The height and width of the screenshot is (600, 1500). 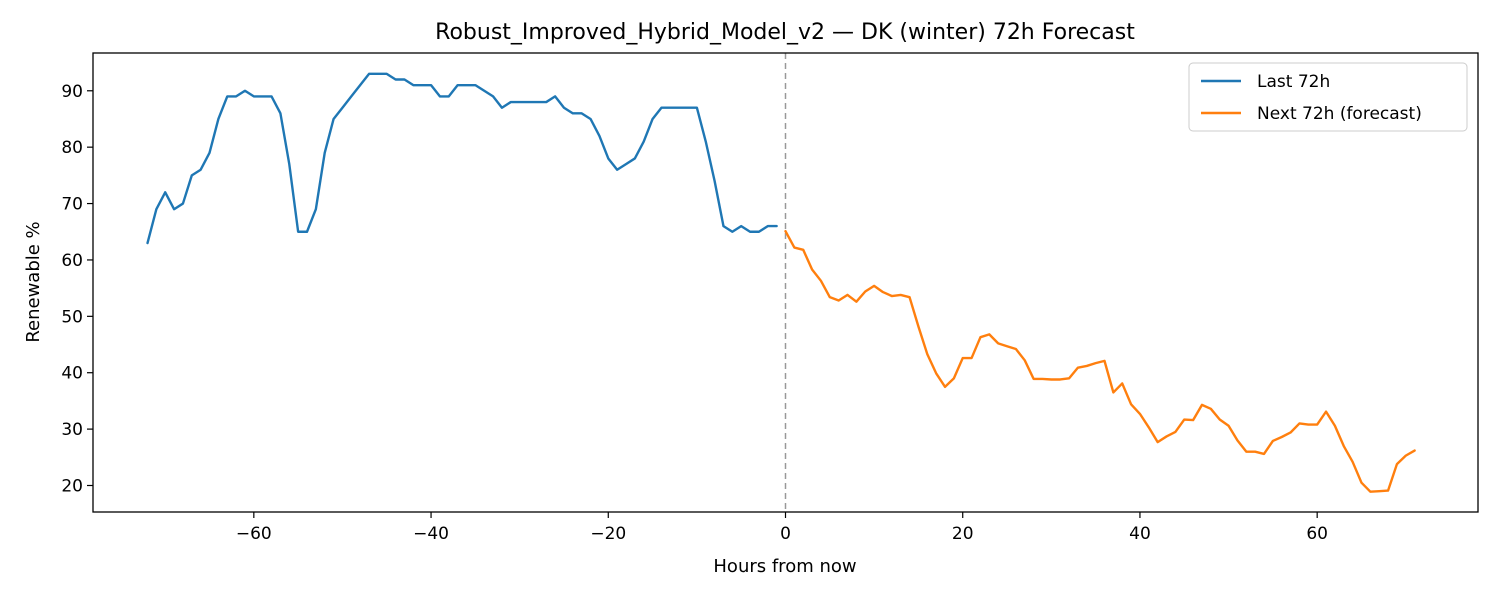 I want to click on legend: Last 72h Next 72h (forecast), so click(x=1328, y=97).